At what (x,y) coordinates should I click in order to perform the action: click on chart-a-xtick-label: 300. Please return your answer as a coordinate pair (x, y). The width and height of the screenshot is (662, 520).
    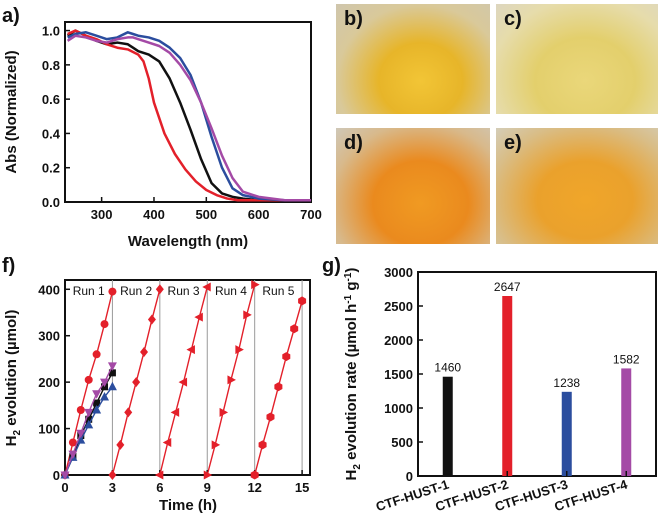
    Looking at the image, I should click on (102, 214).